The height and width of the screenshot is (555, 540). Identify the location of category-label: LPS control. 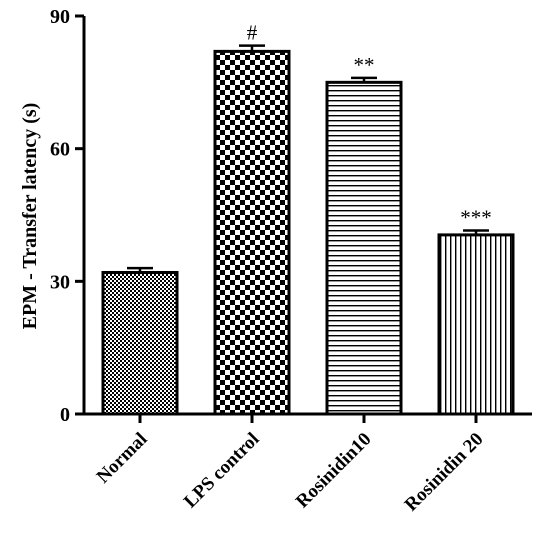
(222, 471).